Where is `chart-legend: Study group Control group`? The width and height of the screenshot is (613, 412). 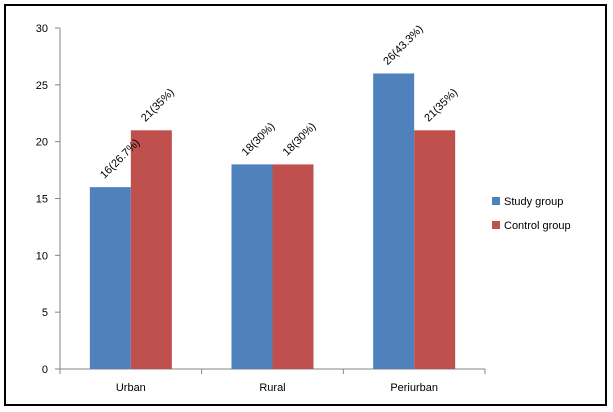
chart-legend: Study group Control group is located at coordinates (531, 214).